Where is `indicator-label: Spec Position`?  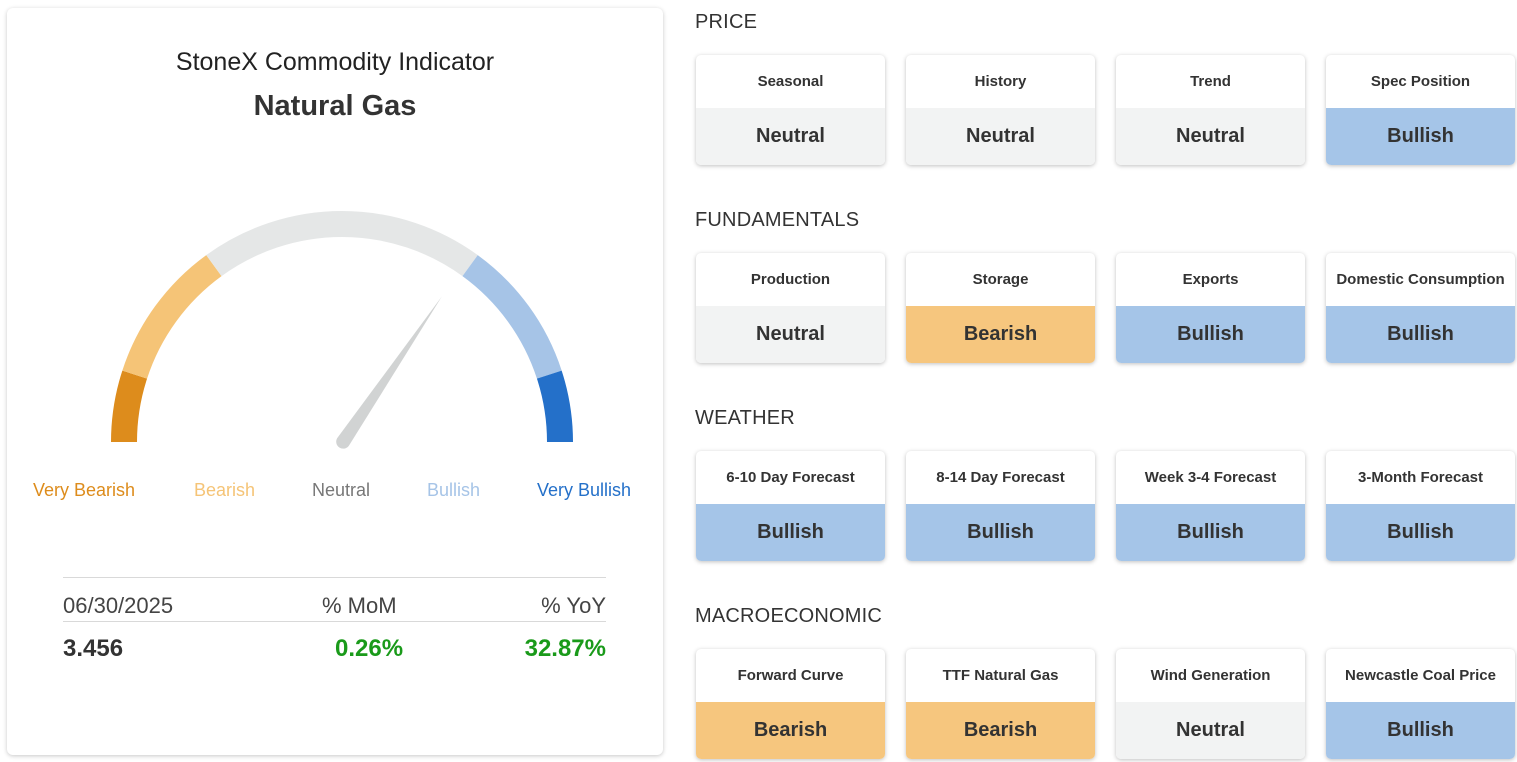 indicator-label: Spec Position is located at coordinates (1420, 81).